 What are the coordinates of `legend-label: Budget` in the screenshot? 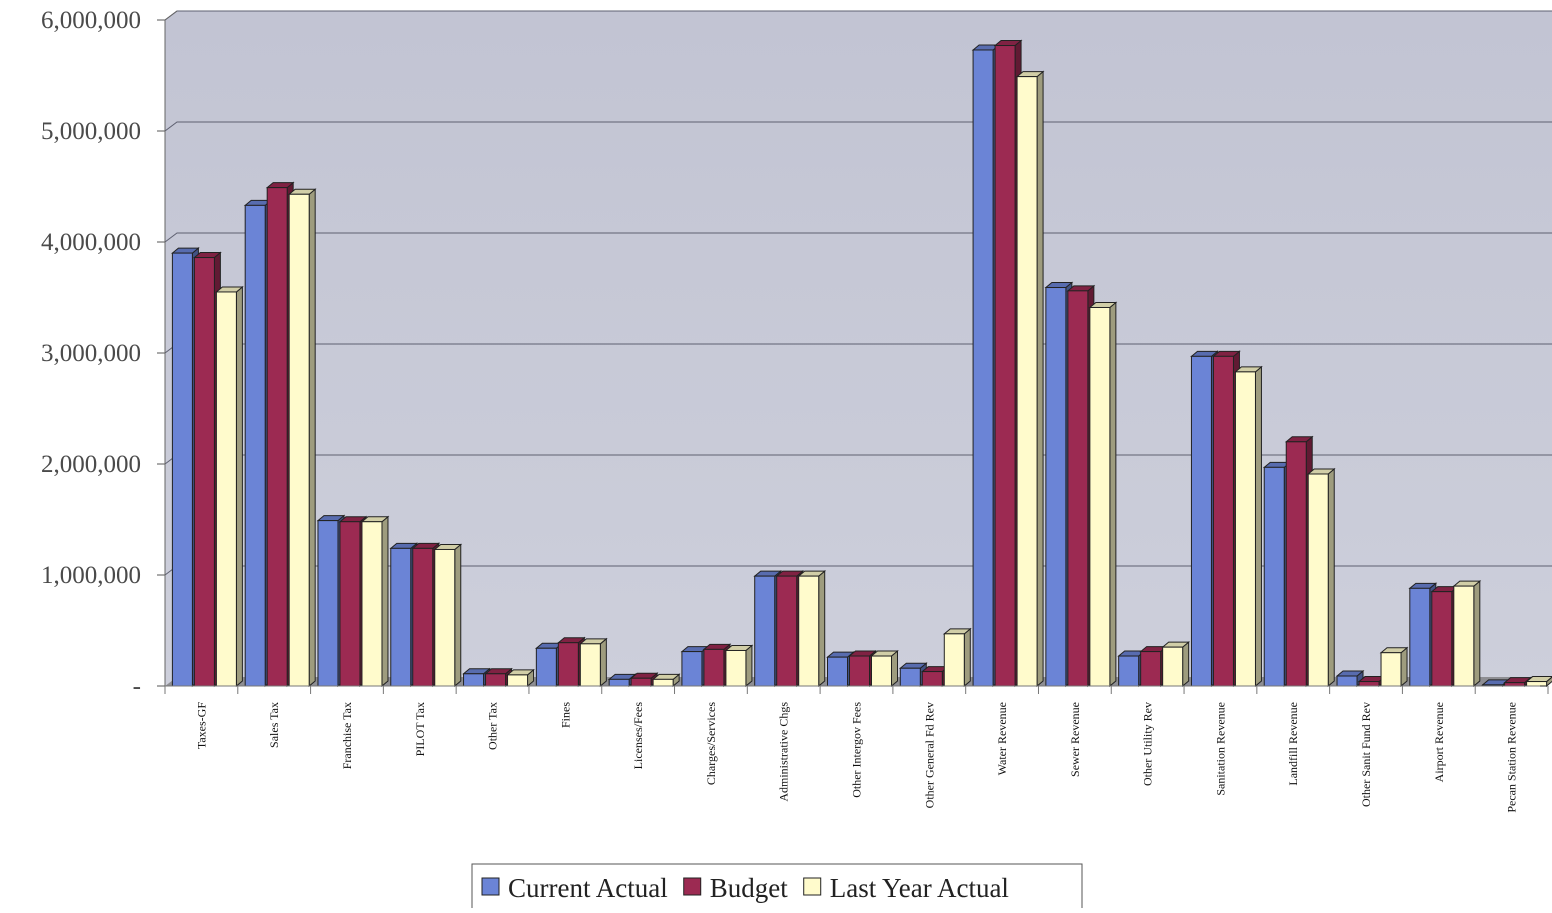 It's located at (749, 888).